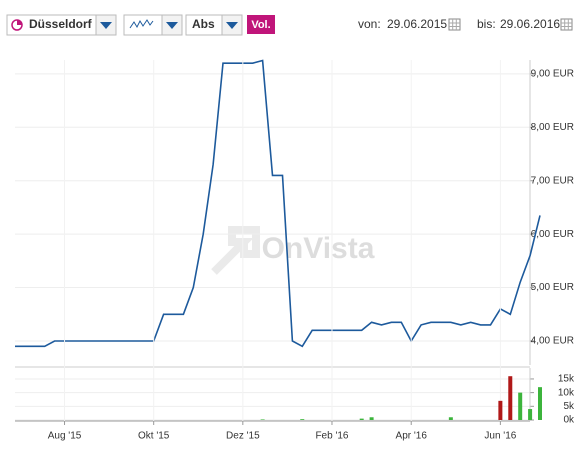 Image resolution: width=580 pixels, height=452 pixels. I want to click on watermark-arrow, so click(235, 250).